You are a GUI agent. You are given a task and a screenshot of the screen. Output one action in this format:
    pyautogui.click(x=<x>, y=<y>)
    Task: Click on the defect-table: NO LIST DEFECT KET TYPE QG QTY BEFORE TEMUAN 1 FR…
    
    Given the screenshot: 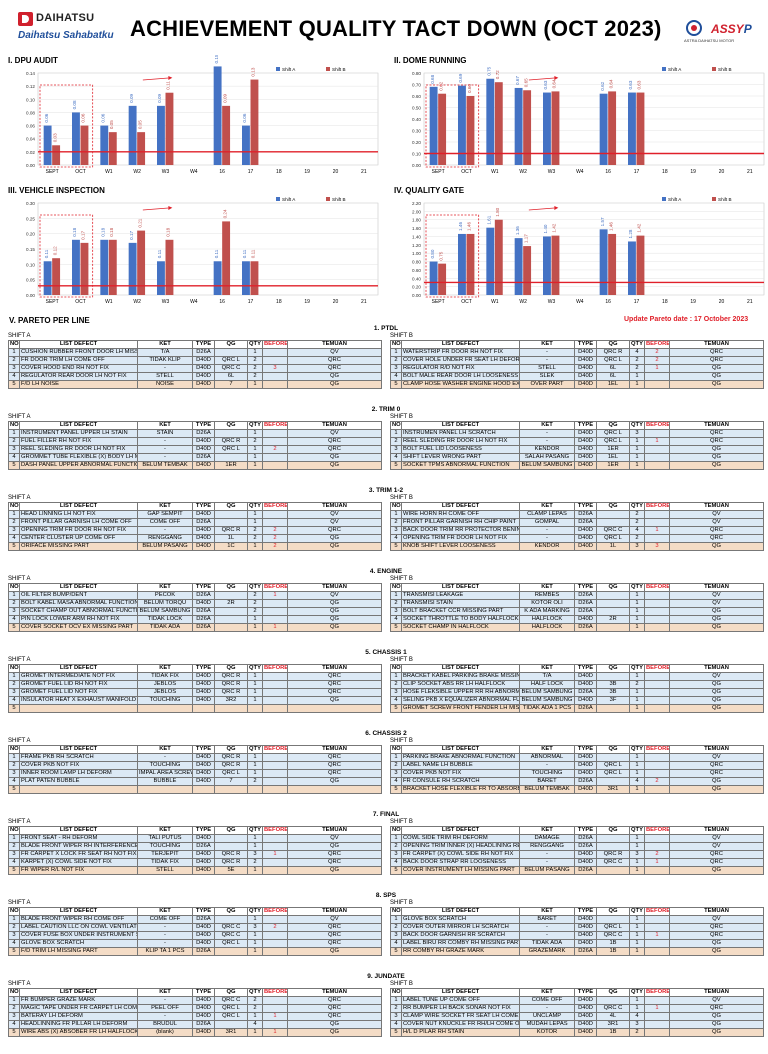 What is the action you would take?
    pyautogui.click(x=195, y=769)
    